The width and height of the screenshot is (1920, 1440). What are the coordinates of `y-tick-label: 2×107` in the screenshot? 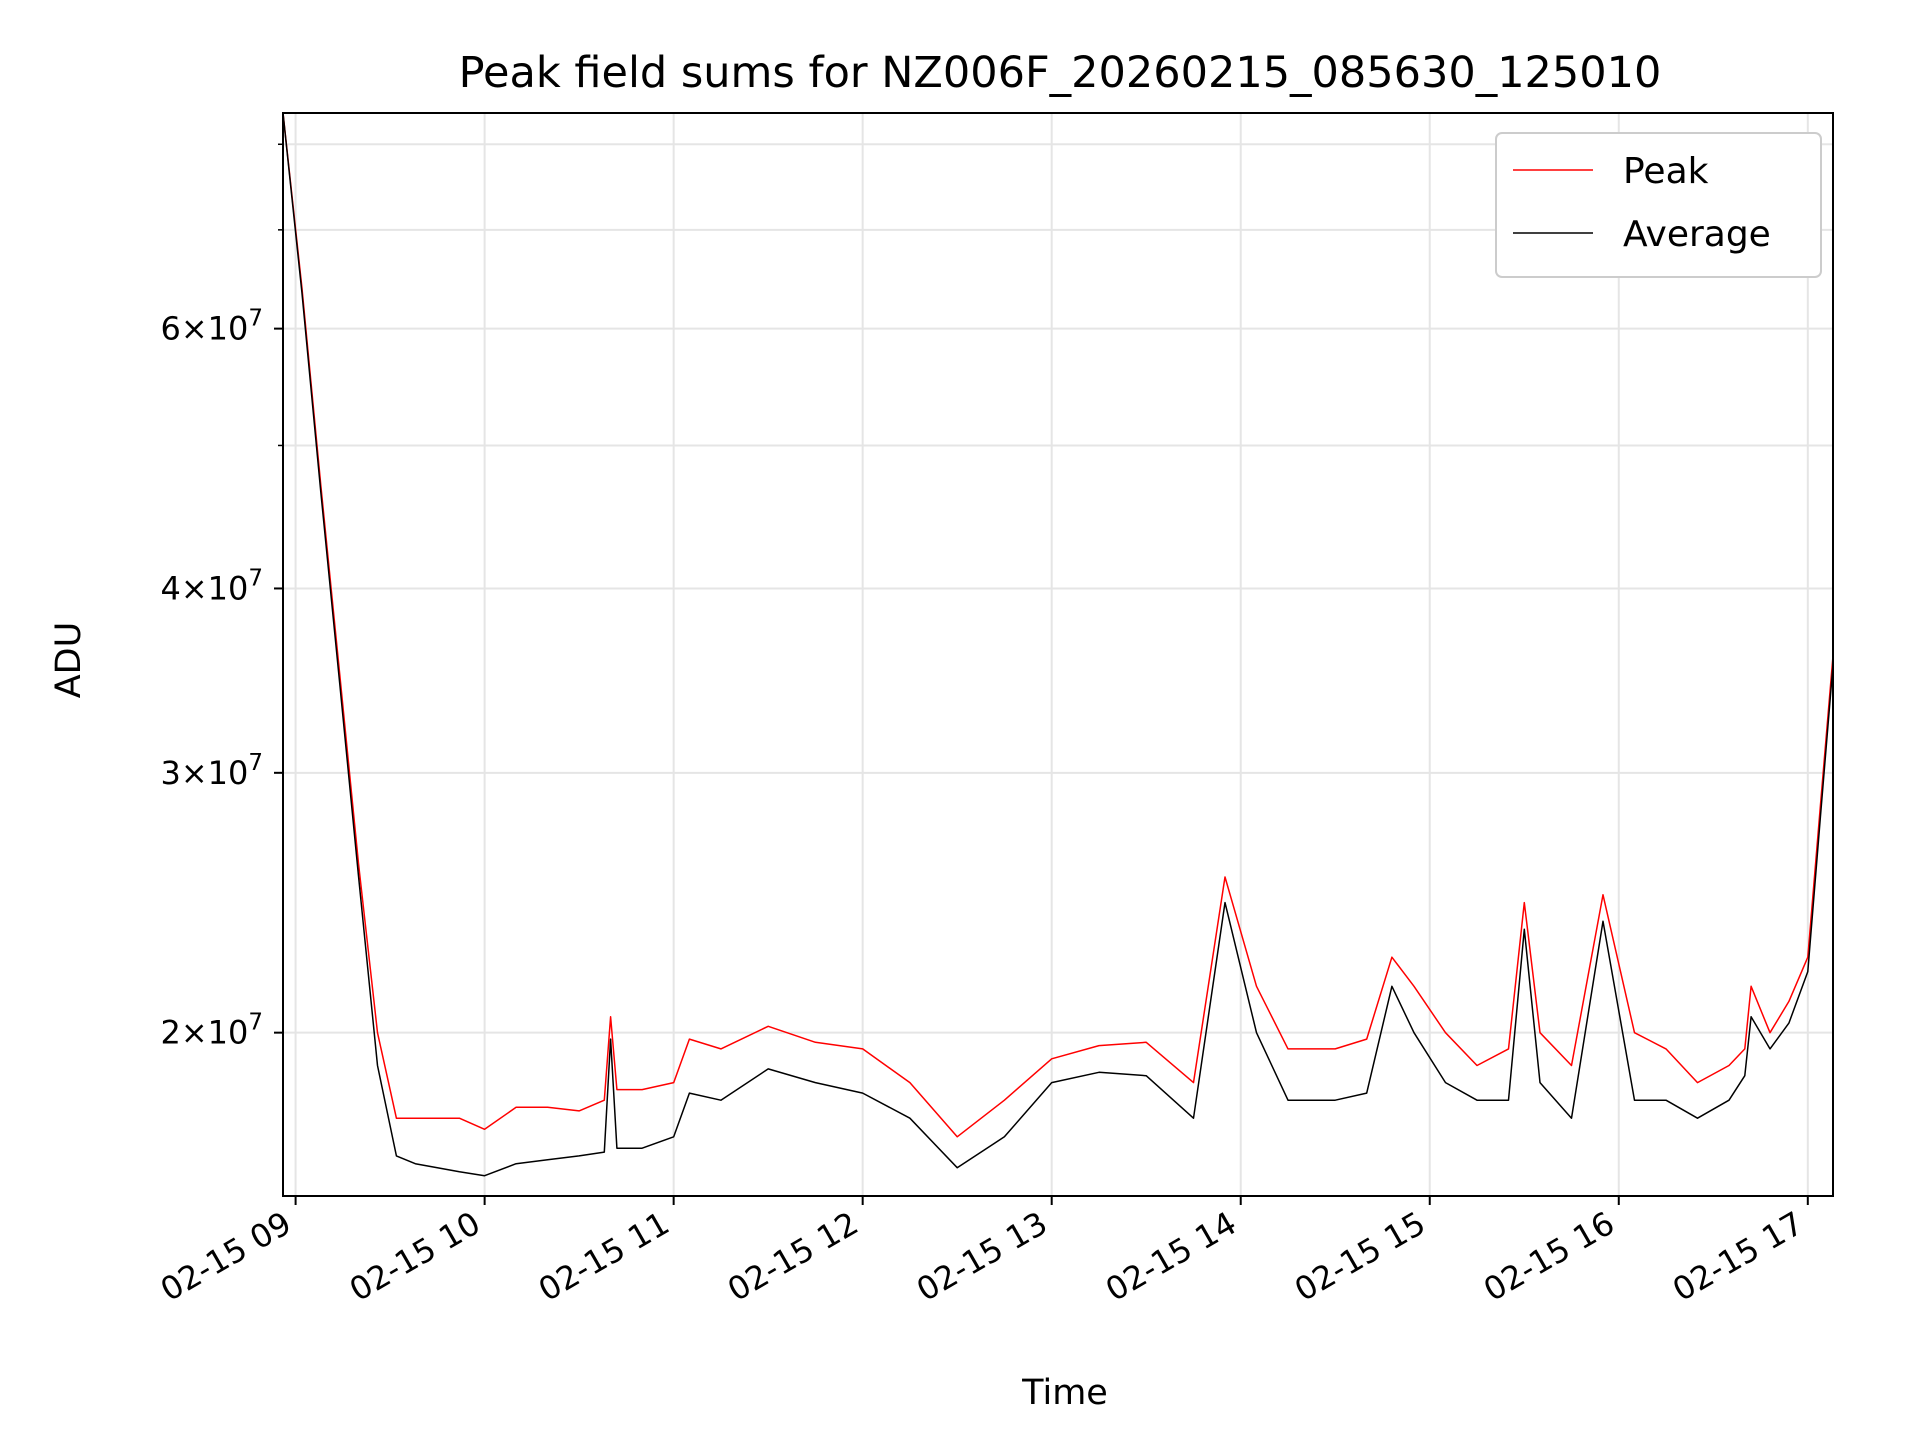 It's located at (211, 1031).